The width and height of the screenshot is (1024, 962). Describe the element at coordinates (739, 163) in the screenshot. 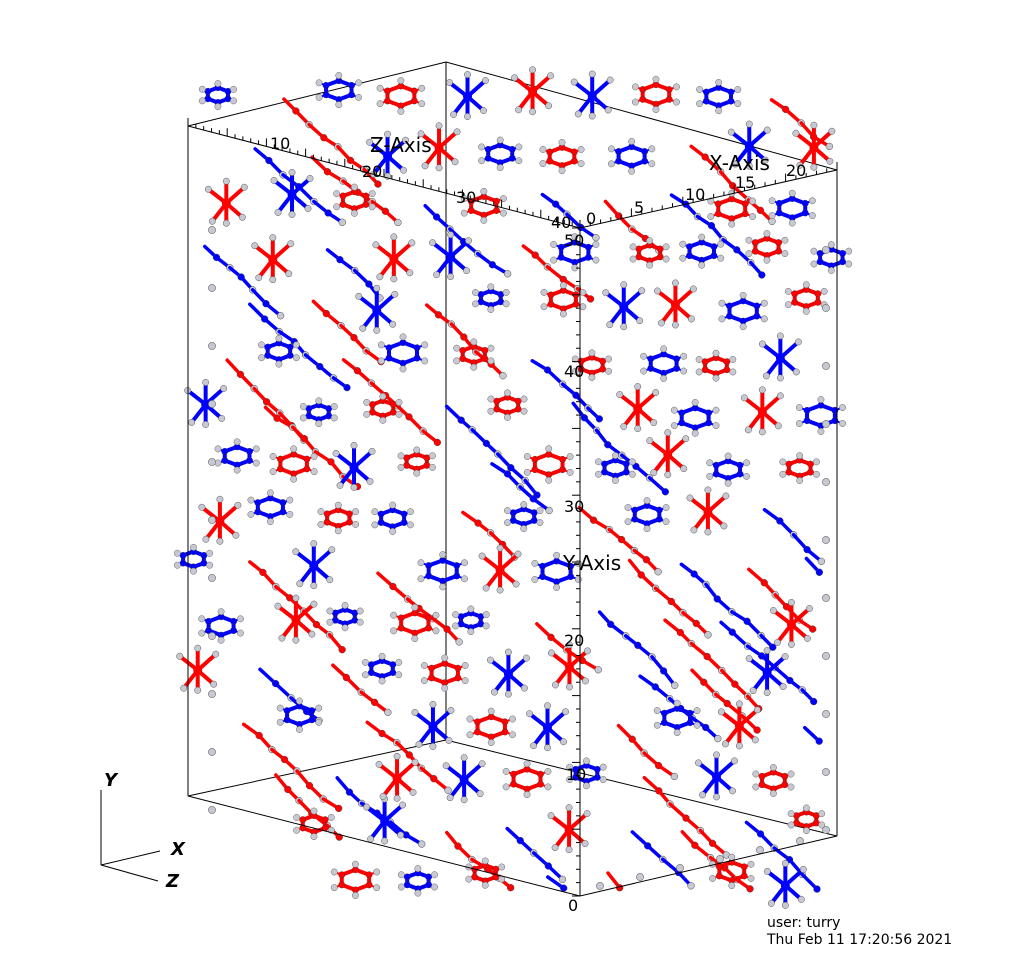

I see `x-axis-title: X-Axis` at that location.